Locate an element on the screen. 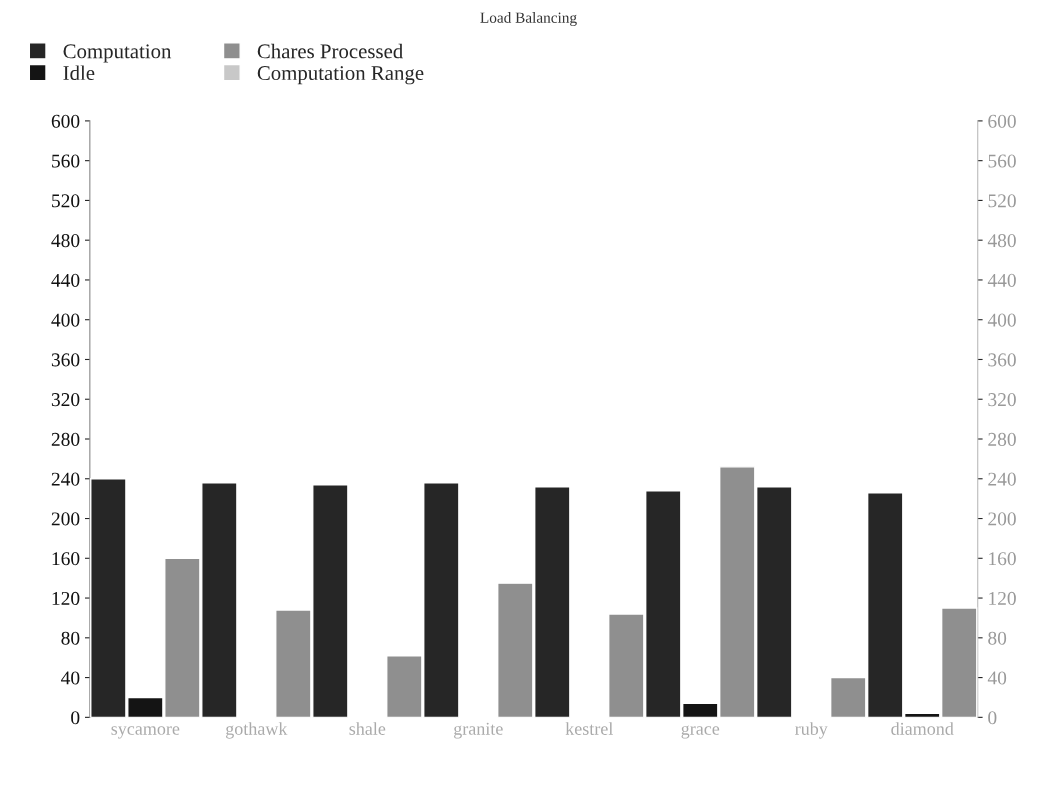 The width and height of the screenshot is (1057, 806). y2-tick-label: 360 is located at coordinates (1002, 360).